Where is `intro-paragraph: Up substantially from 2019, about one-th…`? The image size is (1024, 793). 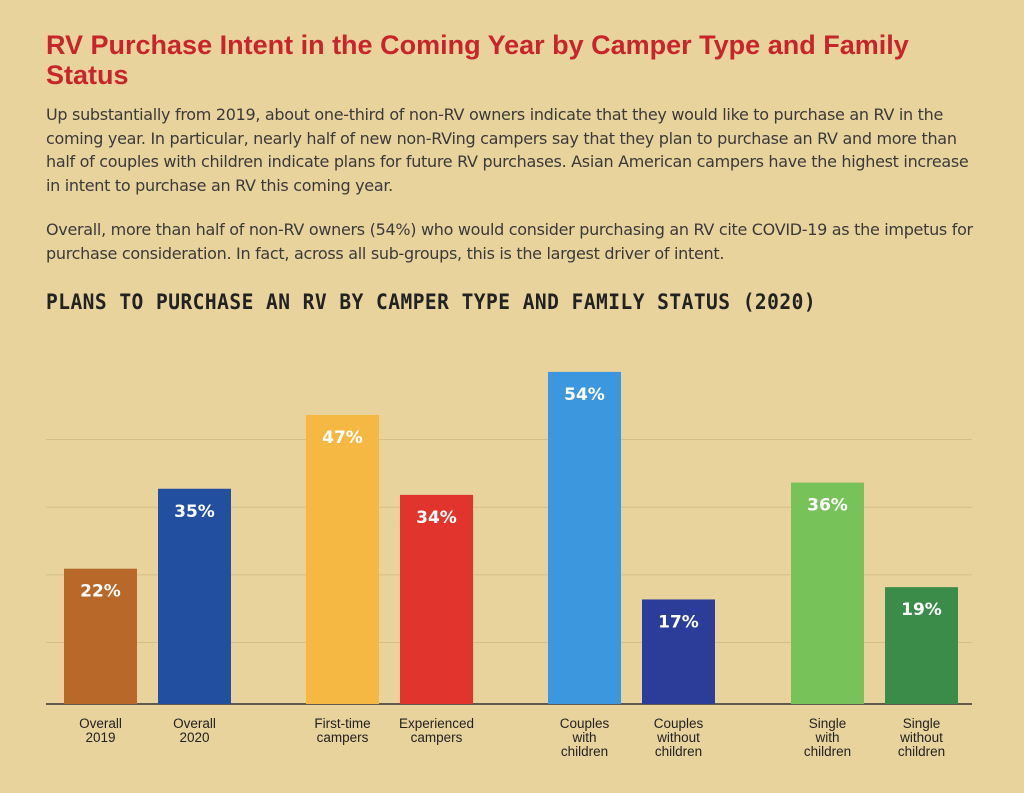 intro-paragraph: Up substantially from 2019, about one-th… is located at coordinates (507, 150).